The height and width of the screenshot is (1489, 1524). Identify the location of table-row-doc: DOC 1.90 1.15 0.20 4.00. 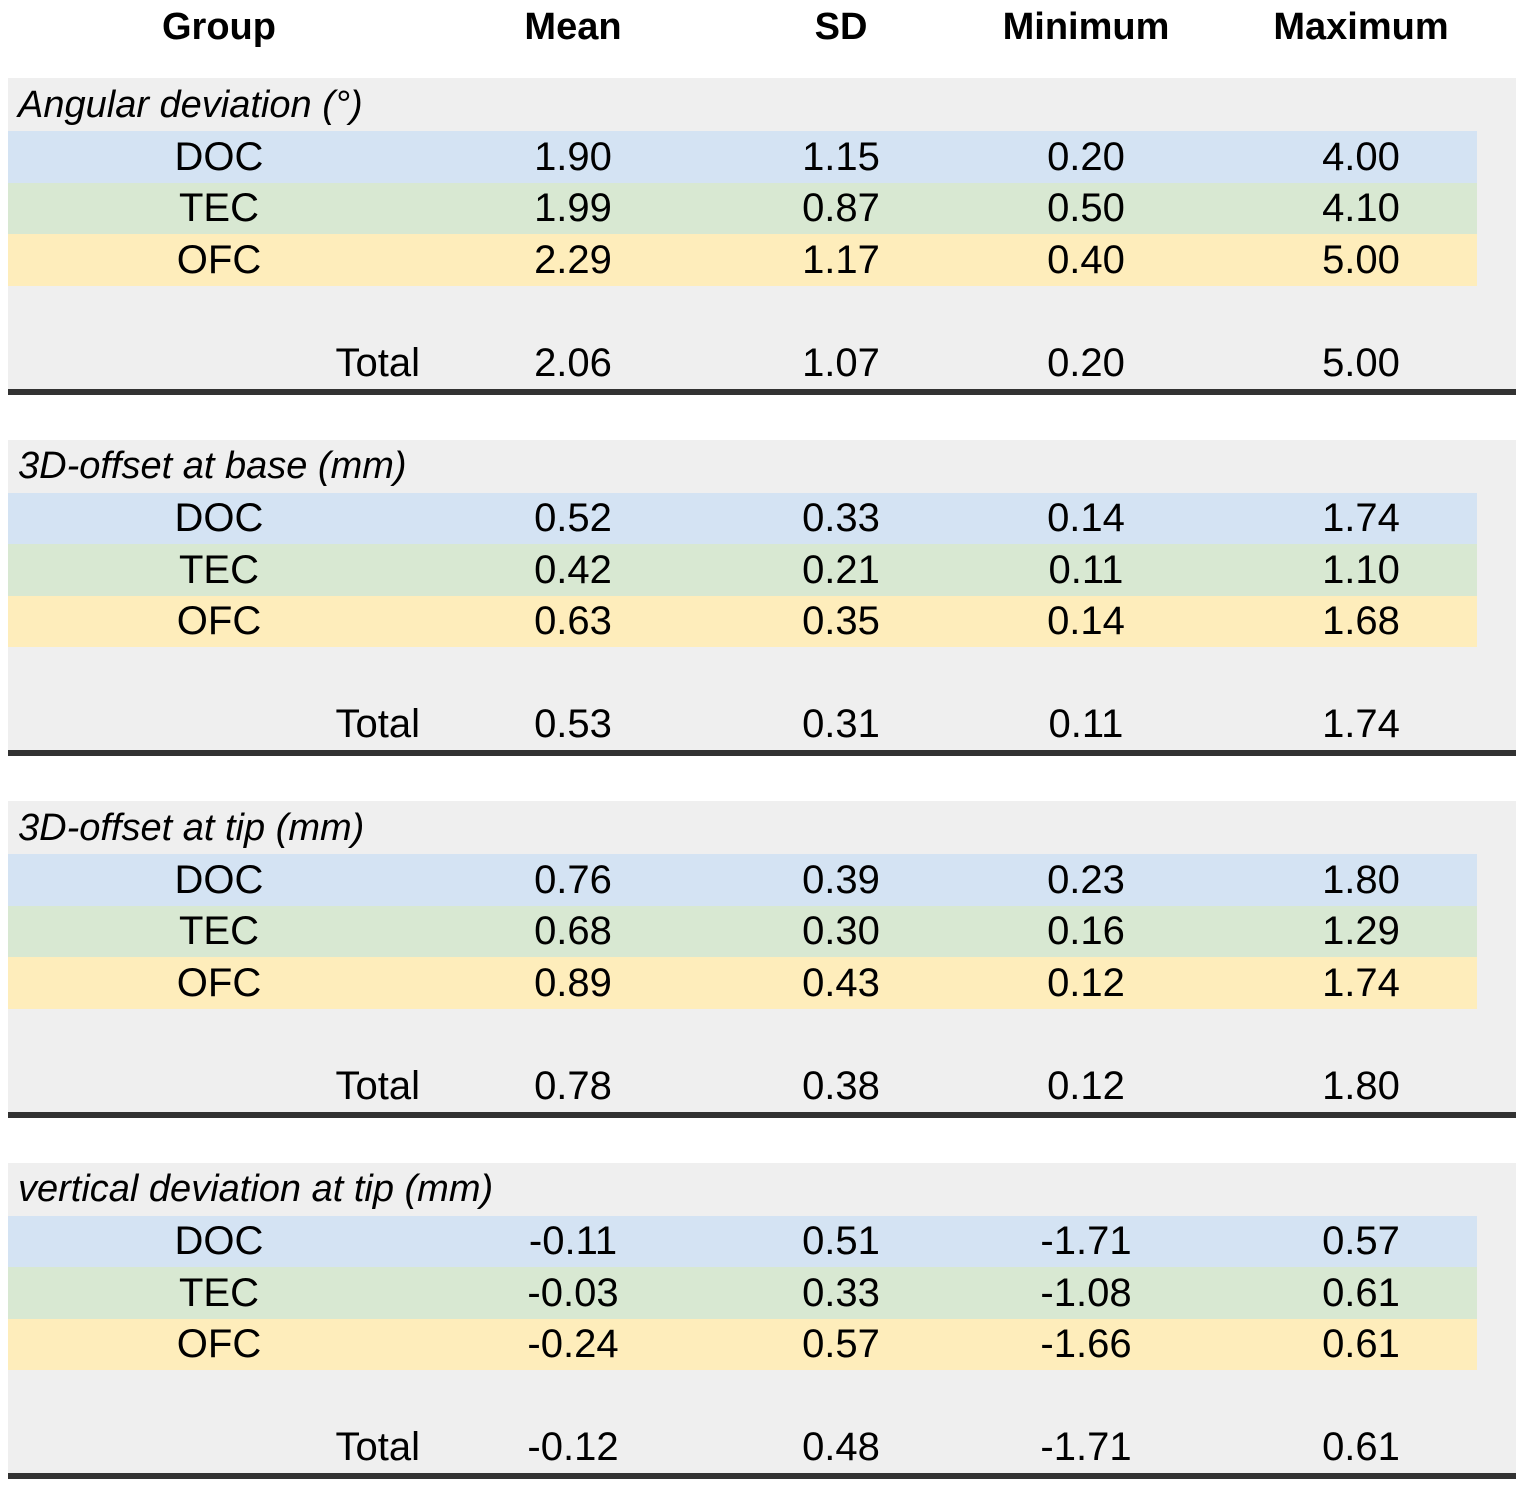
(762, 157).